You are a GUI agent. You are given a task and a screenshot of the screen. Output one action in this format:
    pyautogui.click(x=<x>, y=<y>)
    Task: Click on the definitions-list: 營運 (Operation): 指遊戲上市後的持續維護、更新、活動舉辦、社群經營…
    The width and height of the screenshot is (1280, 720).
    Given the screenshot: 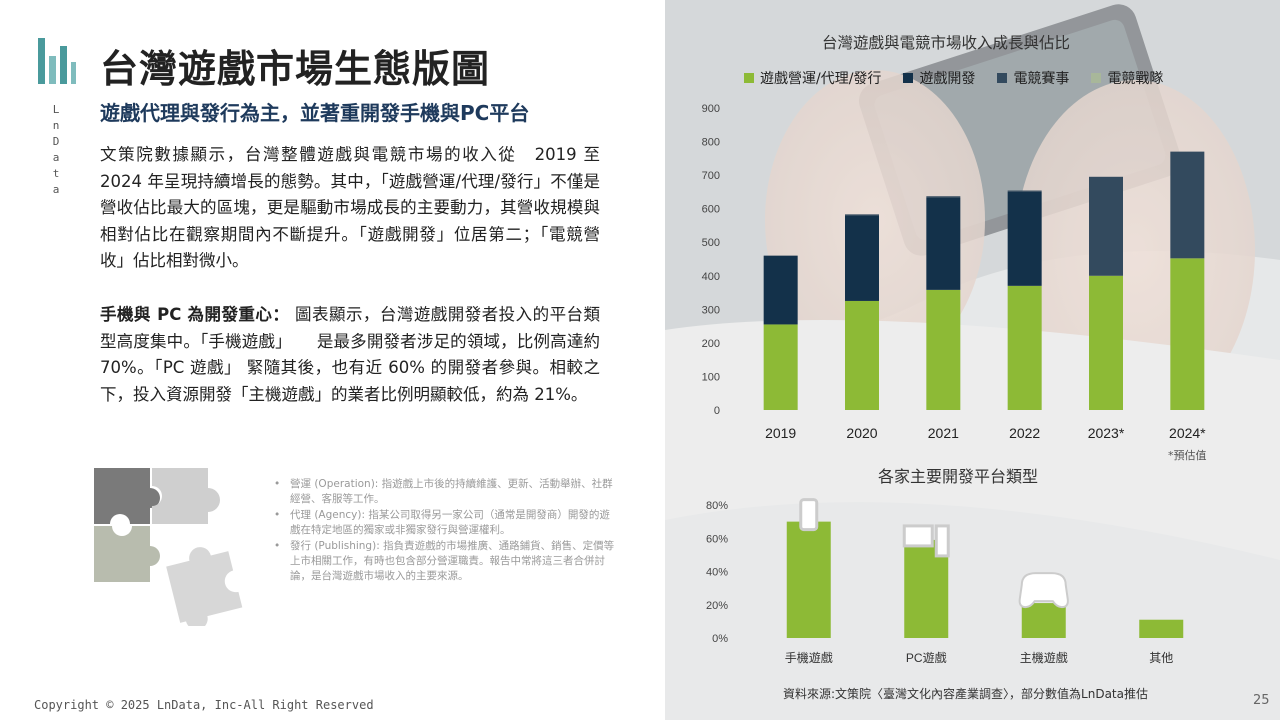 What is the action you would take?
    pyautogui.click(x=445, y=531)
    